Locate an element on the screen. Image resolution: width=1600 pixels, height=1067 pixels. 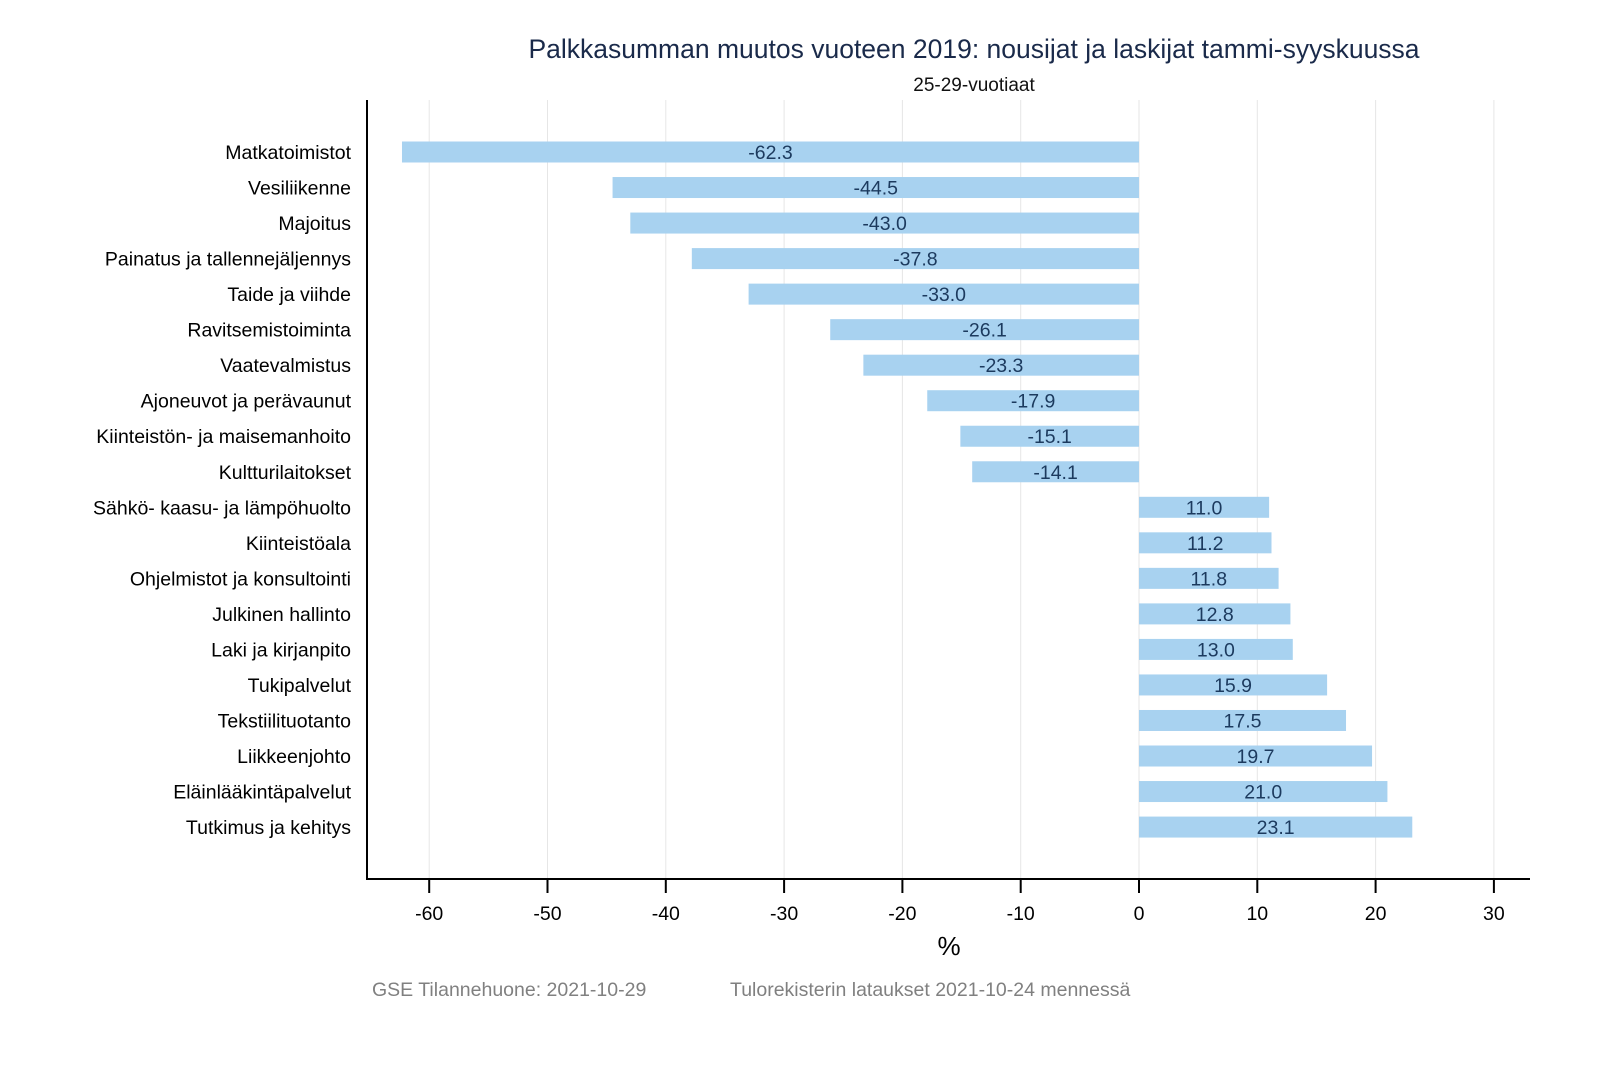
bar-value-label: -62.3 is located at coordinates (770, 153).